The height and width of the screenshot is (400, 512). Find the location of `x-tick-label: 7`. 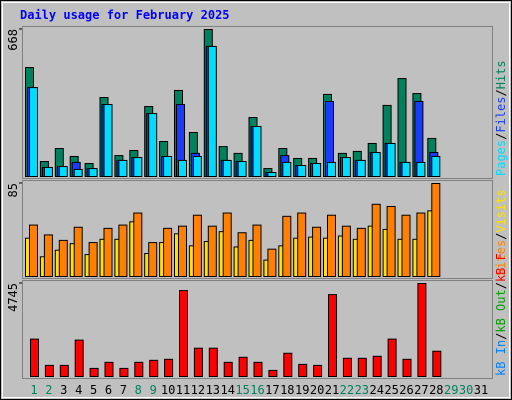

x-tick-label: 7 is located at coordinates (123, 390).